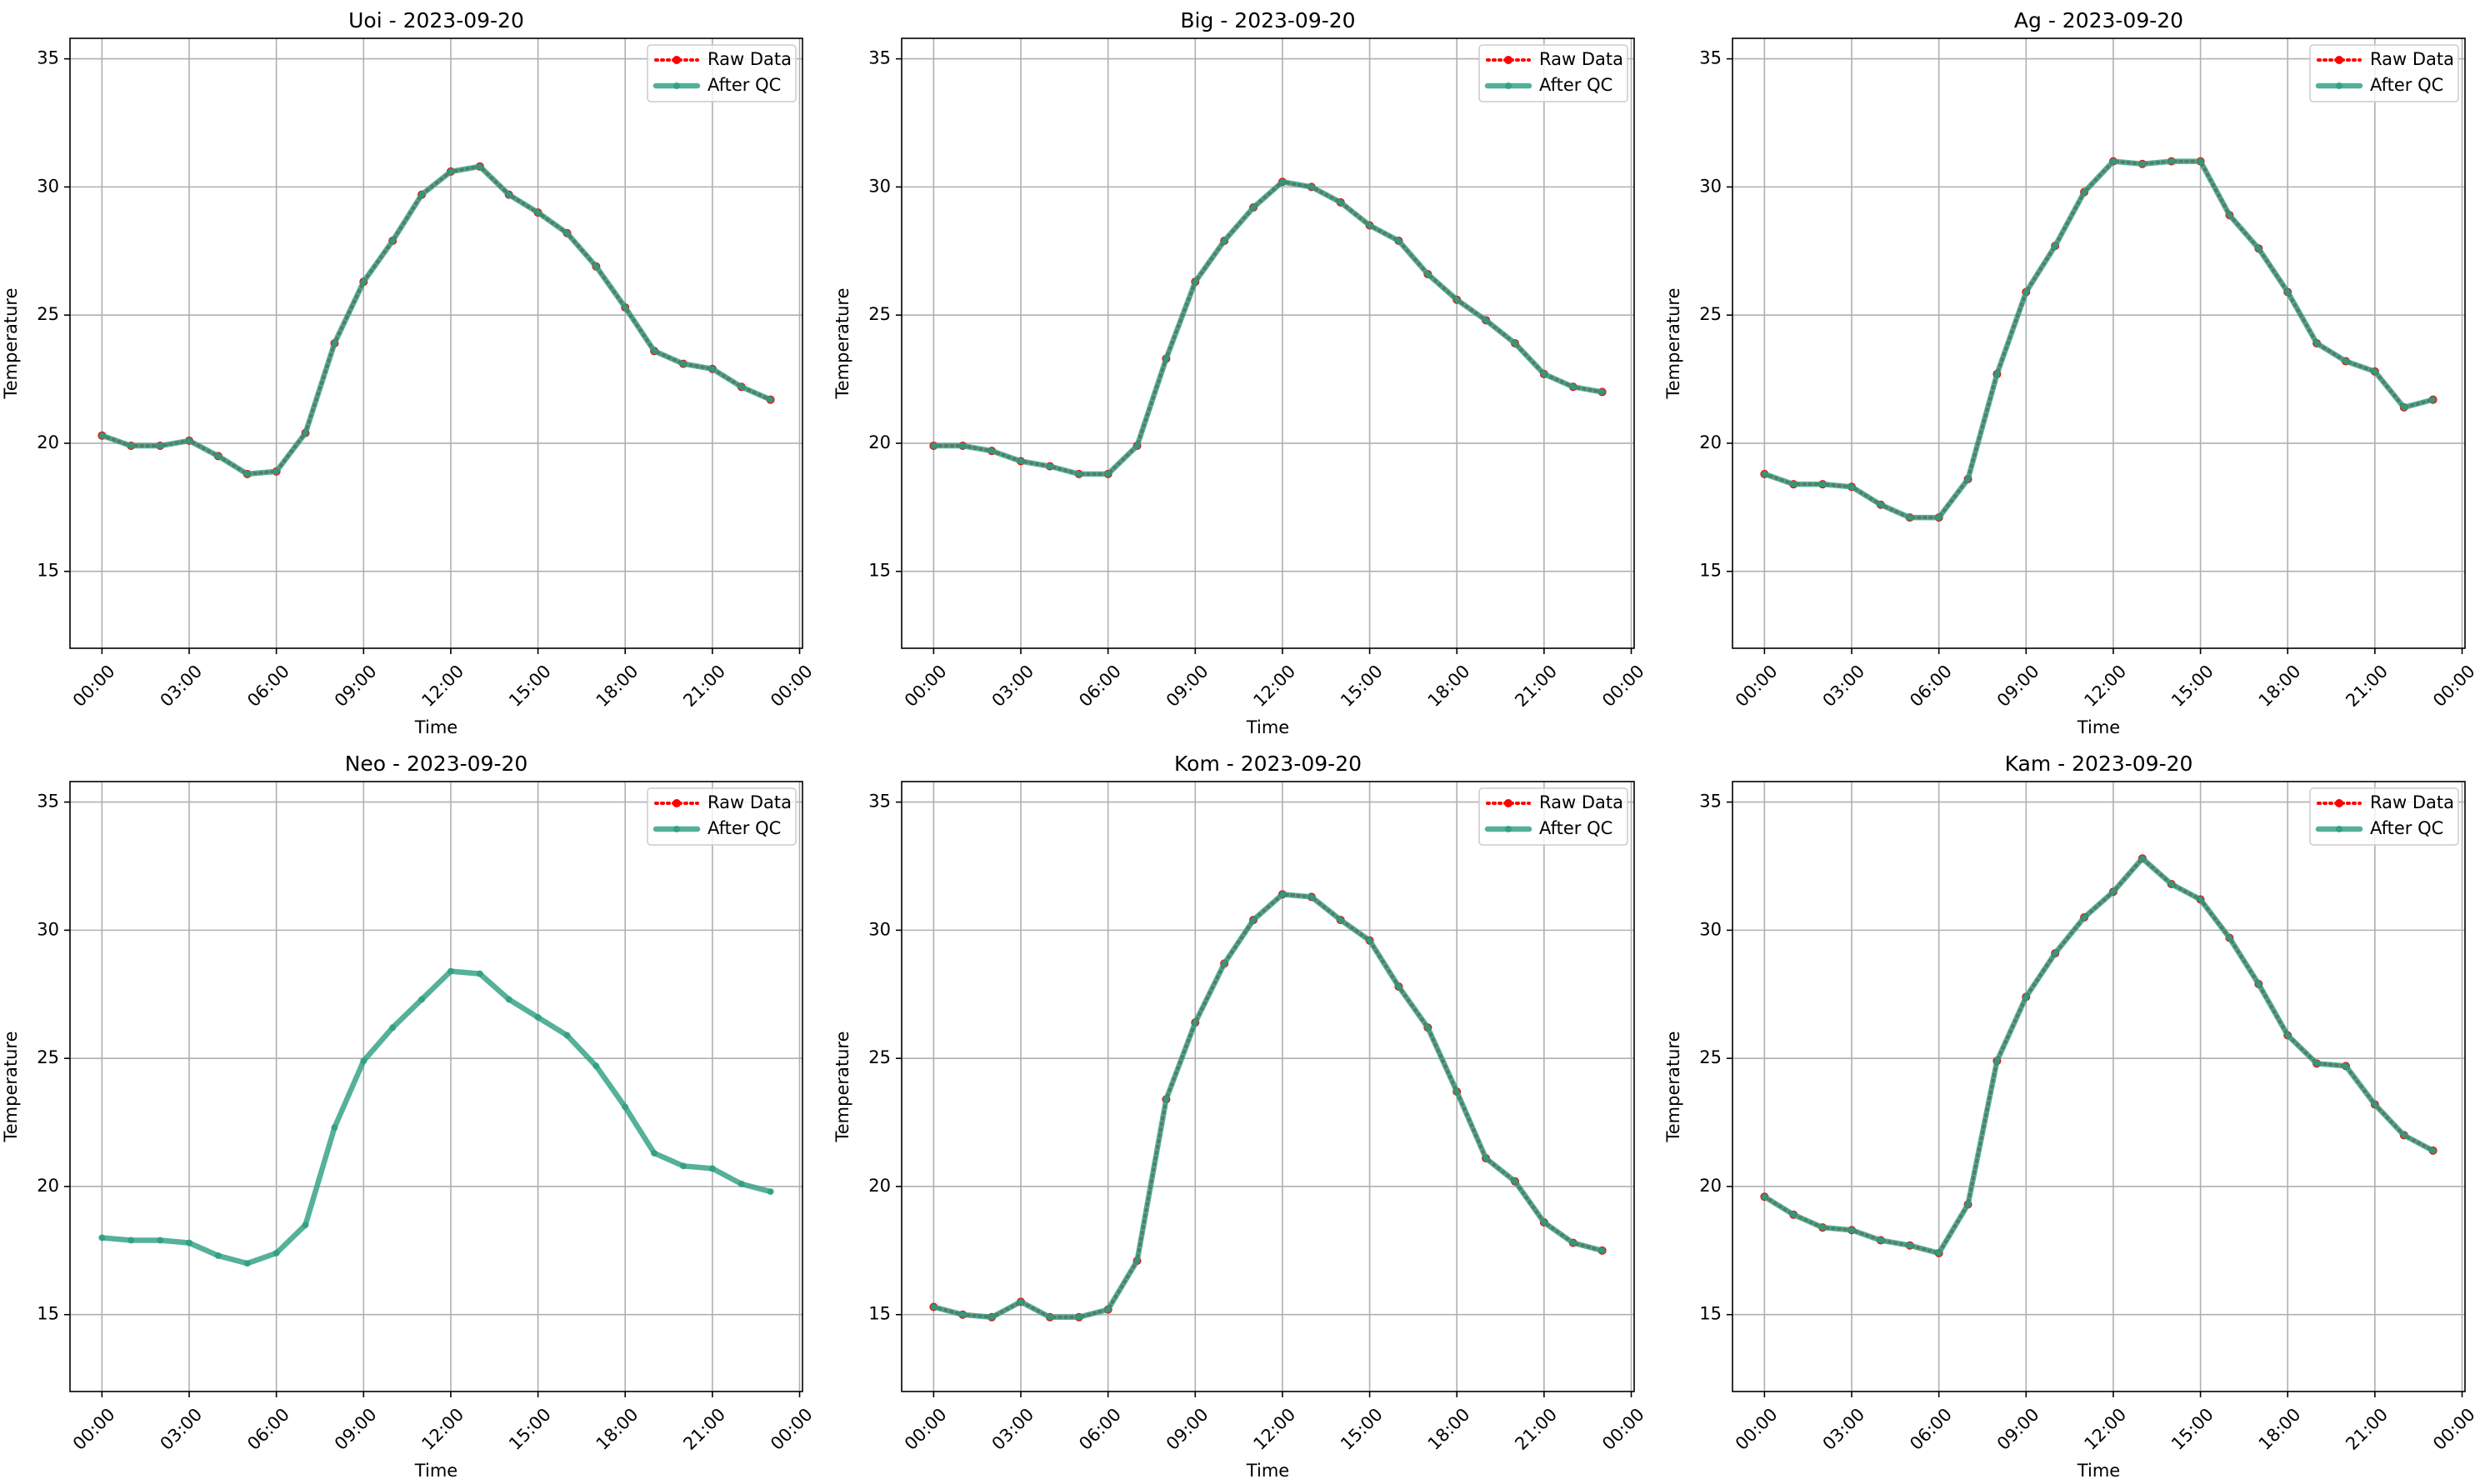  Describe the element at coordinates (879, 1057) in the screenshot. I see `y-tick-label: 25` at that location.